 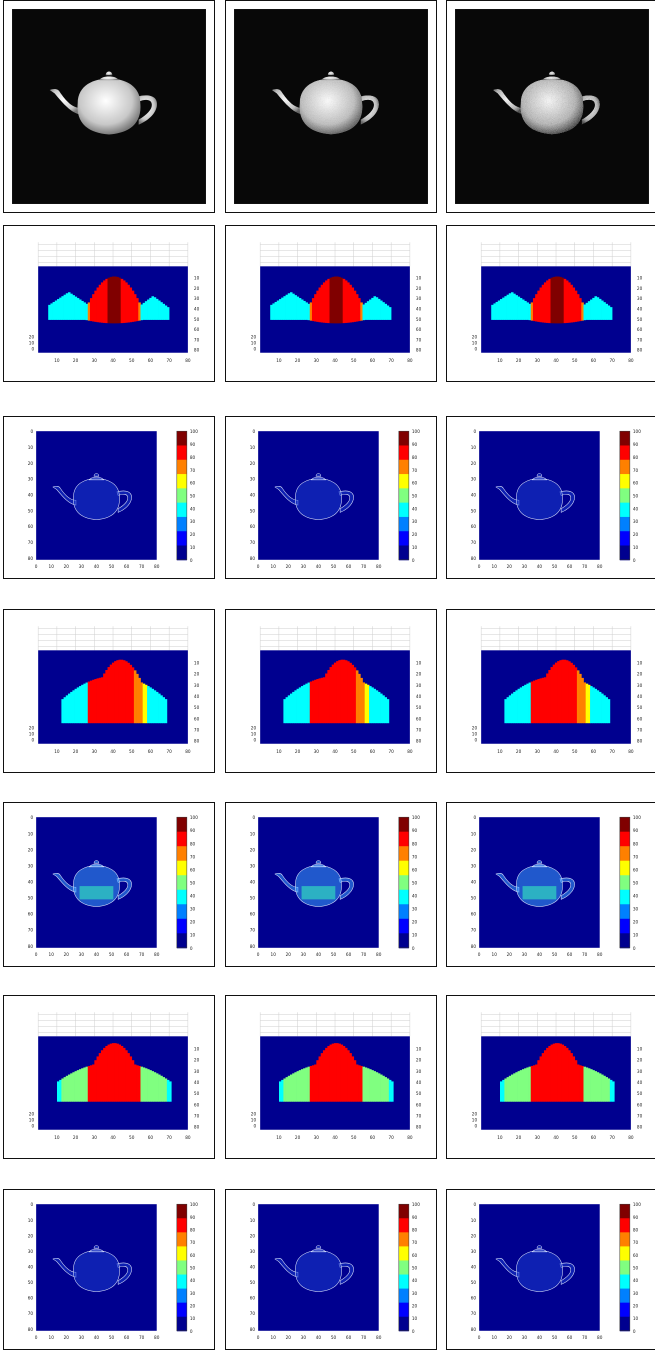 What do you see at coordinates (317, 1137) in the screenshot?
I see `x-tick-label: 30` at bounding box center [317, 1137].